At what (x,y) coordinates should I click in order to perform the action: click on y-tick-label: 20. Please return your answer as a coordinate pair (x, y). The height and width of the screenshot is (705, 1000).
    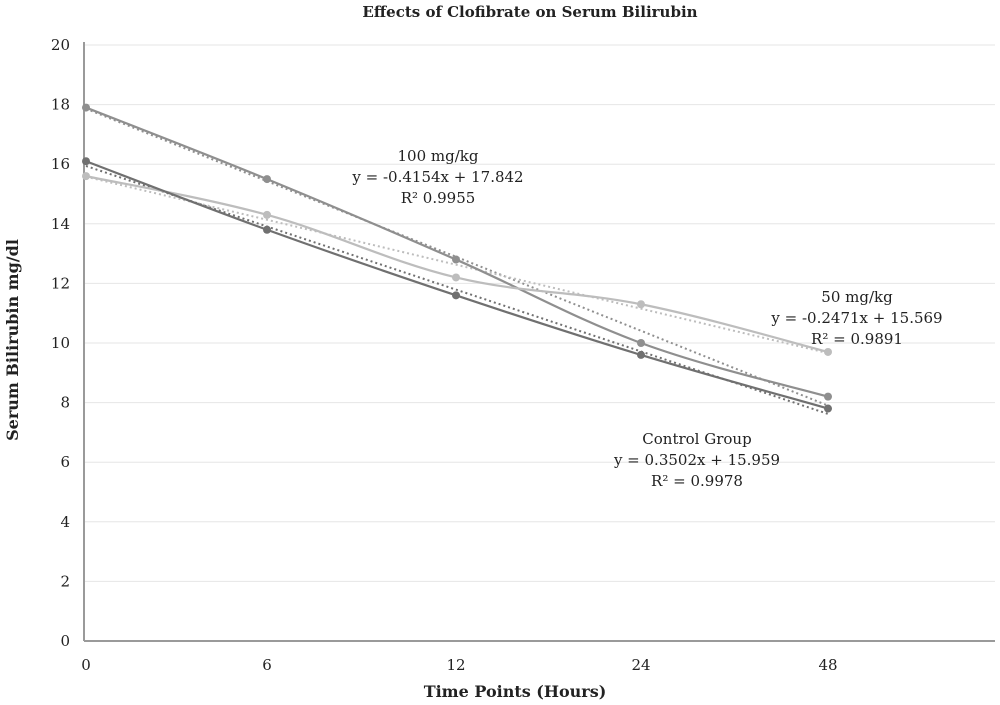
    Looking at the image, I should click on (60, 45).